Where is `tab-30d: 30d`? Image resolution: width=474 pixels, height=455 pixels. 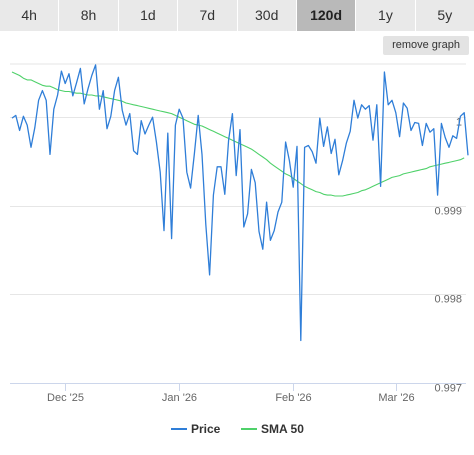
tab-30d: 30d is located at coordinates (267, 15).